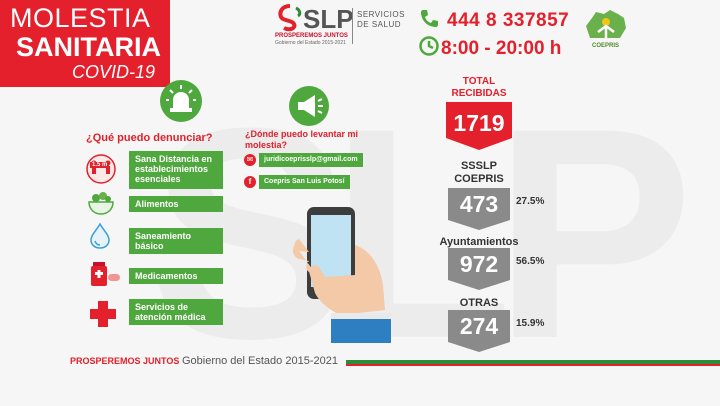  Describe the element at coordinates (429, 18) in the screenshot. I see `phone-icon` at that location.